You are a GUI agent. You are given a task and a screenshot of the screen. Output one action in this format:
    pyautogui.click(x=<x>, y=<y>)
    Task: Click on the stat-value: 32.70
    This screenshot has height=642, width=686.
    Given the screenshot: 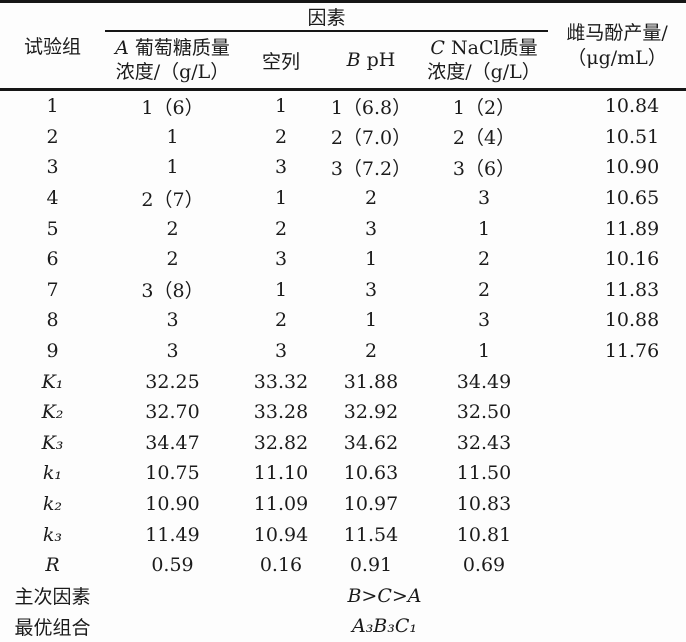 What is the action you would take?
    pyautogui.click(x=172, y=412)
    